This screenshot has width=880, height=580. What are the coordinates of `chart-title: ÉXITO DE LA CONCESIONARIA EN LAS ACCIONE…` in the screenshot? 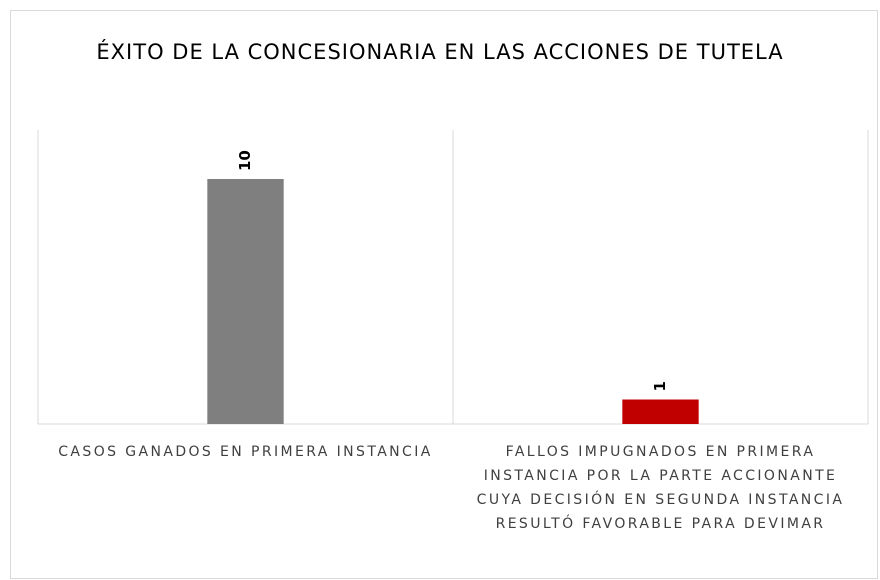 It's located at (440, 52).